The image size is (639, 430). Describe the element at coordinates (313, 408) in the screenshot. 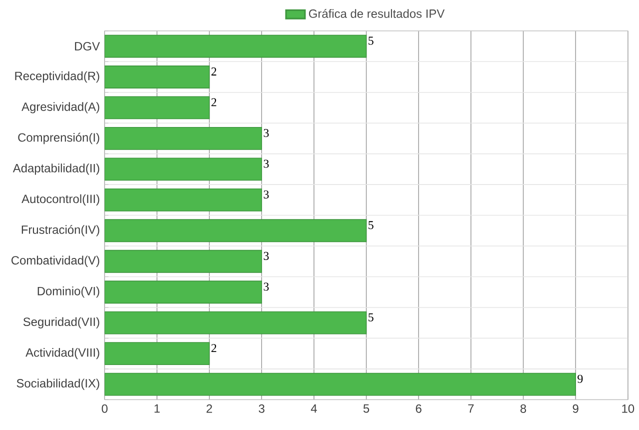

I see `x-tick-label: 4` at that location.